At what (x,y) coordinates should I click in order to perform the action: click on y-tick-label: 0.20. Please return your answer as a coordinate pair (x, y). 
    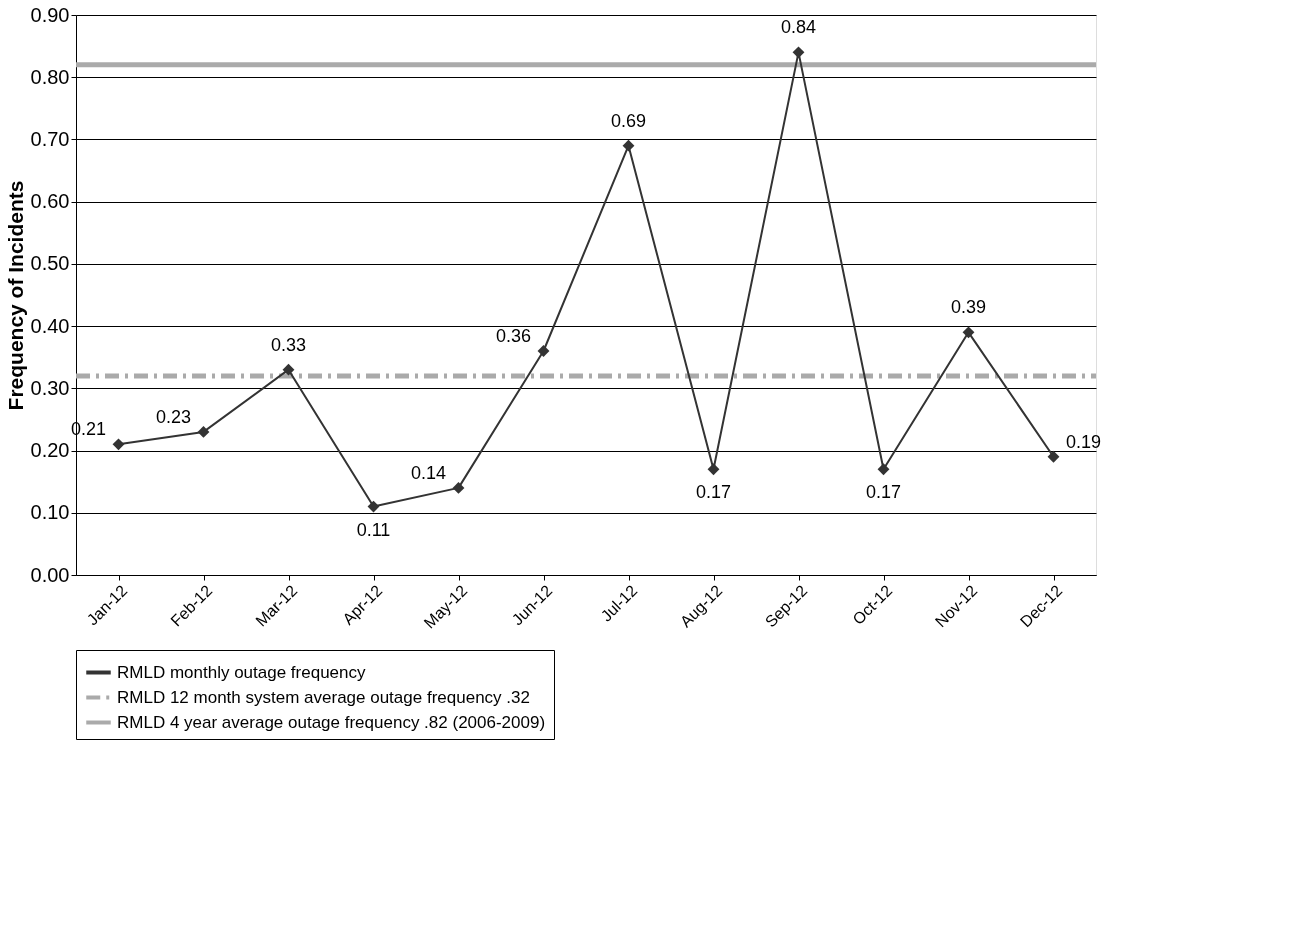
    Looking at the image, I should click on (50, 450).